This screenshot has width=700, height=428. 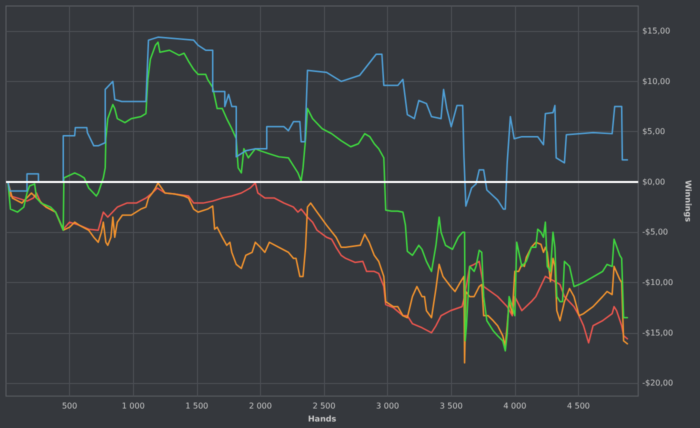 What do you see at coordinates (658, 282) in the screenshot?
I see `y-tick-label: -$10,00` at bounding box center [658, 282].